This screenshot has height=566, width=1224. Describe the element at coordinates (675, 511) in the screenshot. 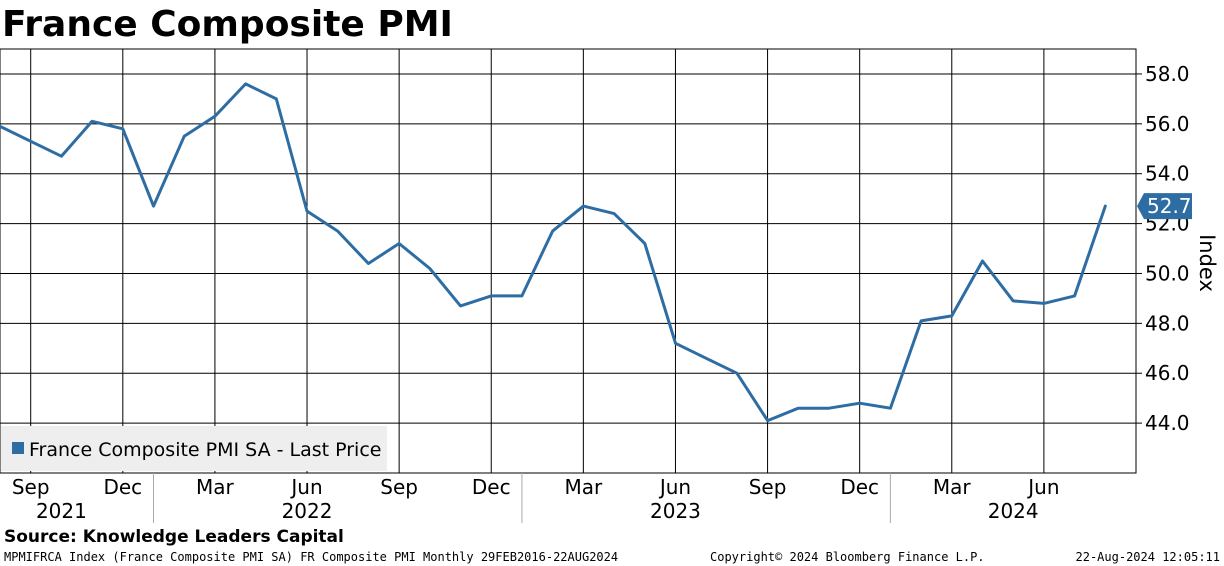

I see `x-year-label: 2023` at that location.